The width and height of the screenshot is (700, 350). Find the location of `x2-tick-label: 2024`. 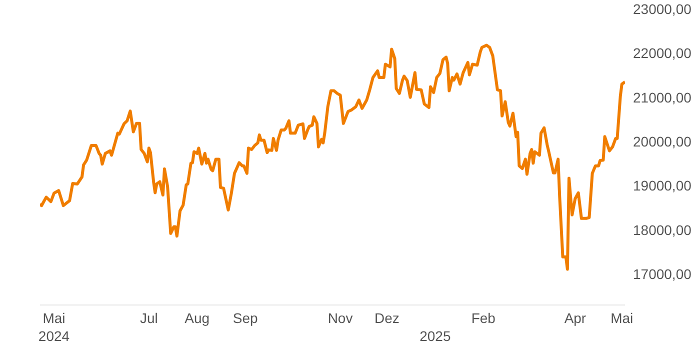

x2-tick-label: 2024 is located at coordinates (54, 336).